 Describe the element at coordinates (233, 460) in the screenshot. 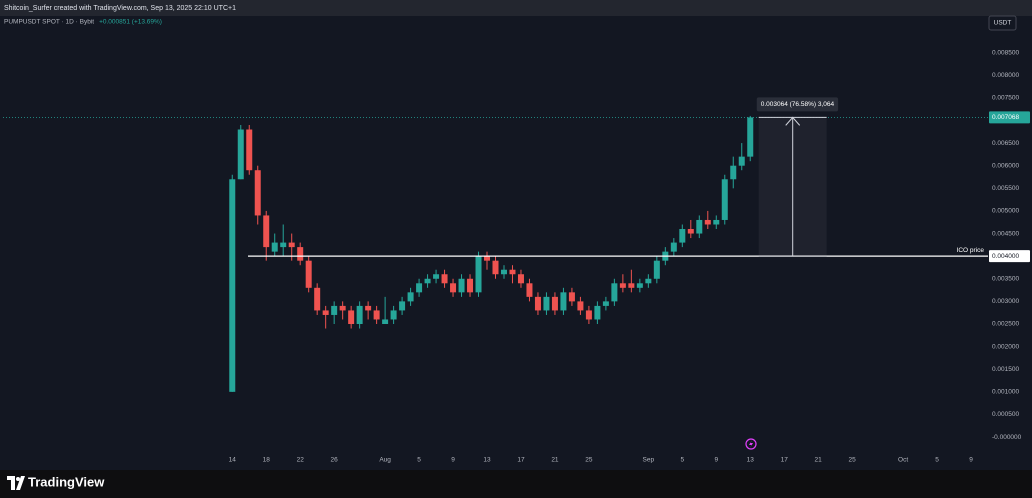

I see `x-tick-label: 14` at that location.